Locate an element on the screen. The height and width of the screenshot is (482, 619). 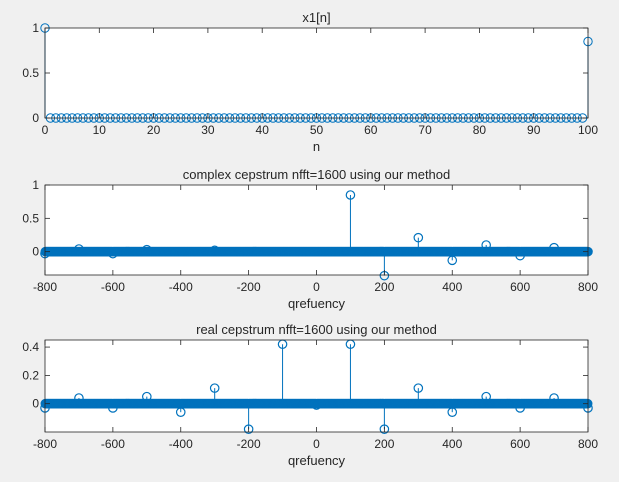
x-tick-label: 600 is located at coordinates (520, 287).